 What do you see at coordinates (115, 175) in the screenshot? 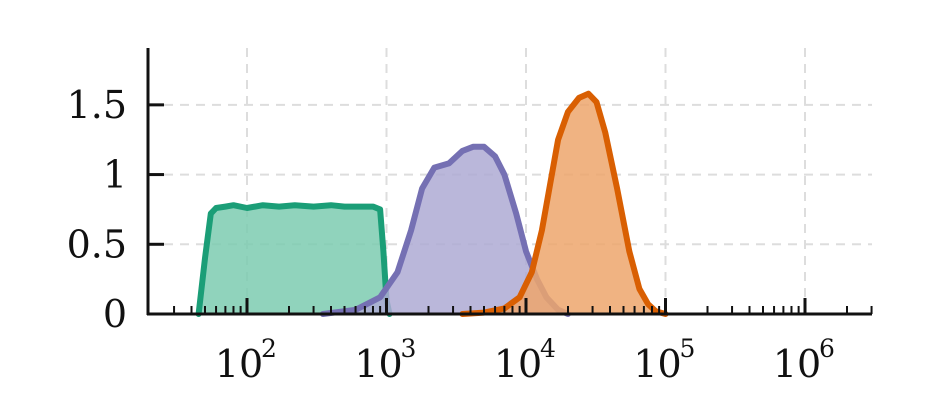
I see `y-tick-label-2: 1` at bounding box center [115, 175].